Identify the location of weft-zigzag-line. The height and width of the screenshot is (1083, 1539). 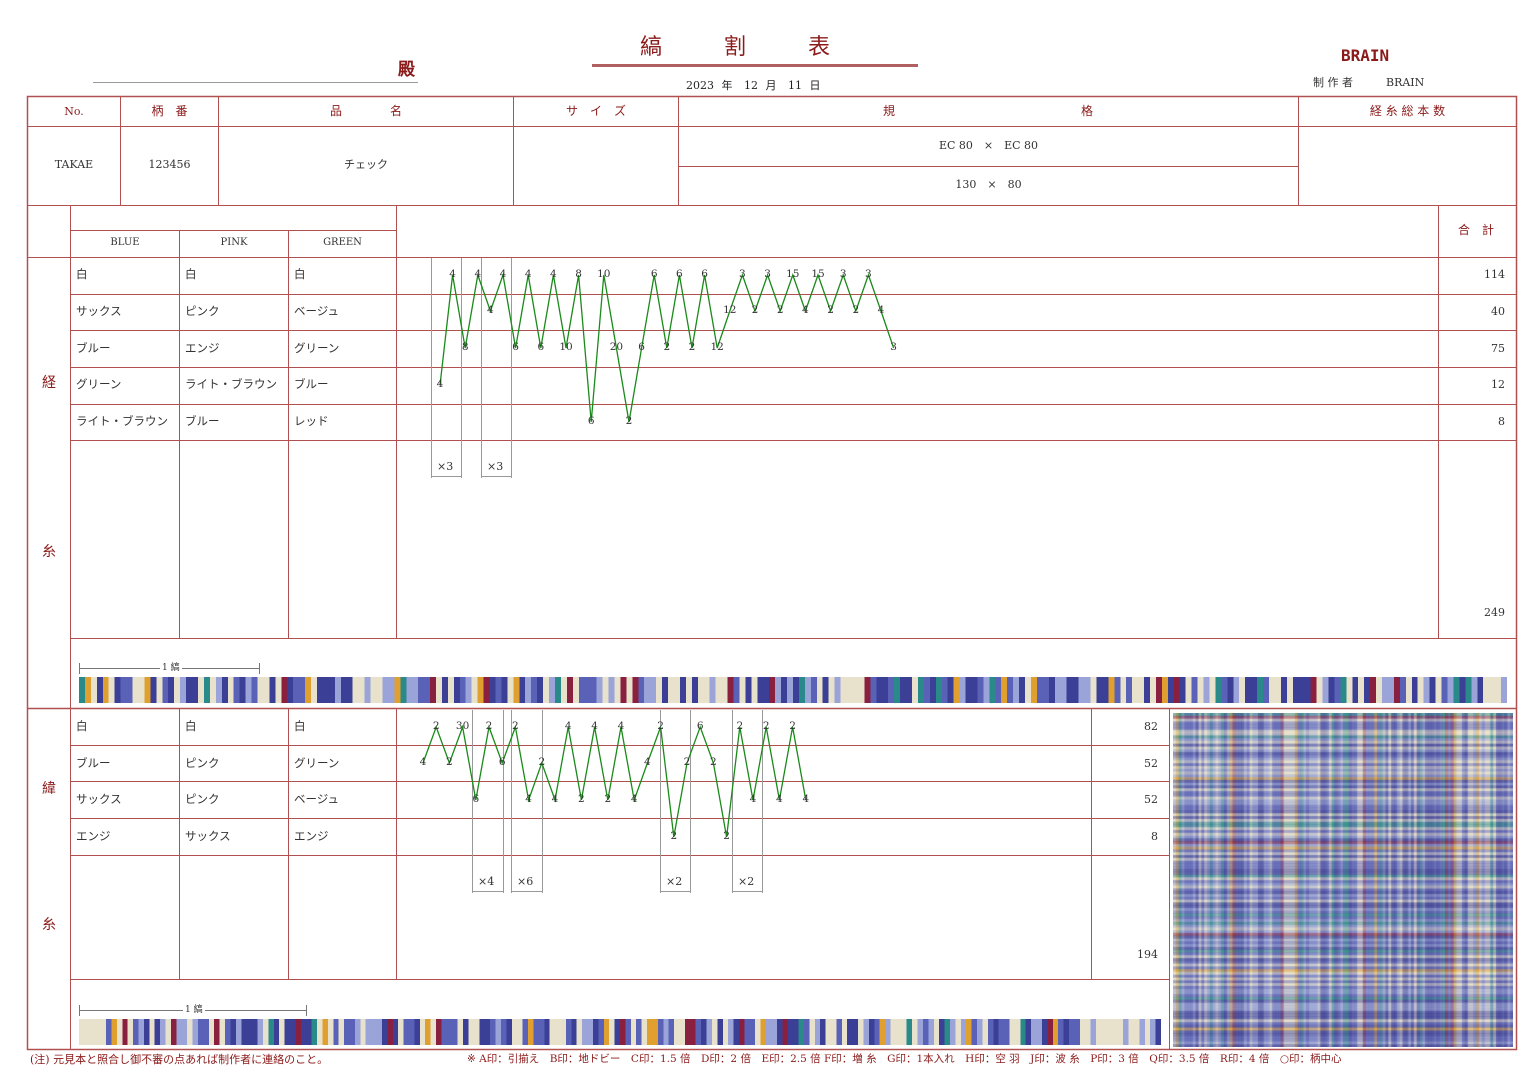
(614, 781).